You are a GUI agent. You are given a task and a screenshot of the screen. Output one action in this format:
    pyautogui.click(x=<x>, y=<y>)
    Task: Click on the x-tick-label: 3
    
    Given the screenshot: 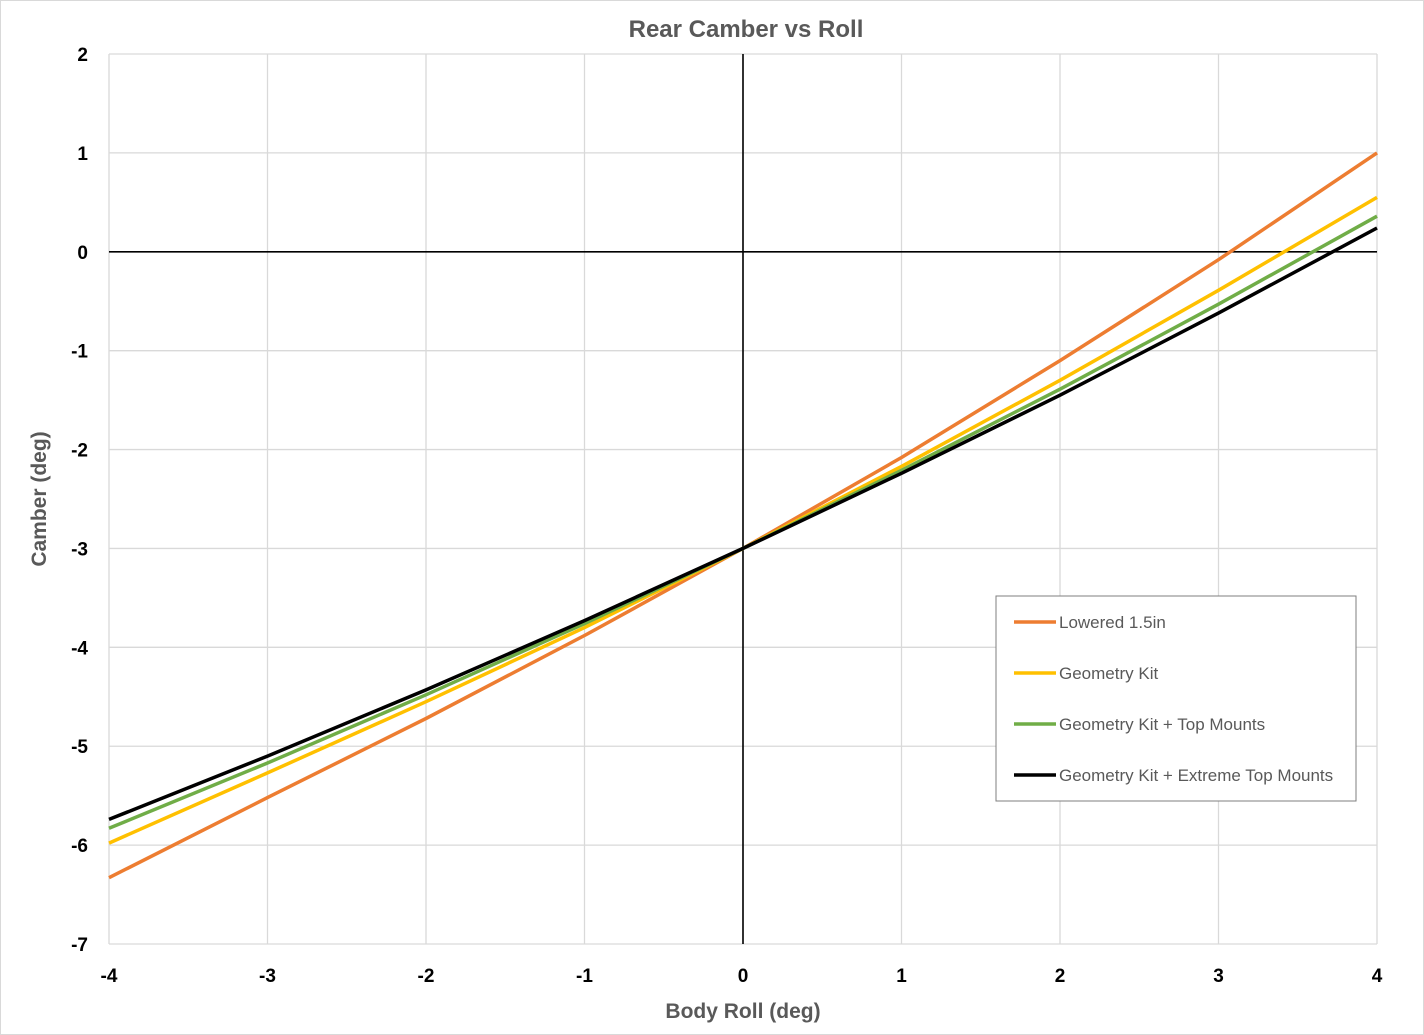 What is the action you would take?
    pyautogui.click(x=1218, y=976)
    